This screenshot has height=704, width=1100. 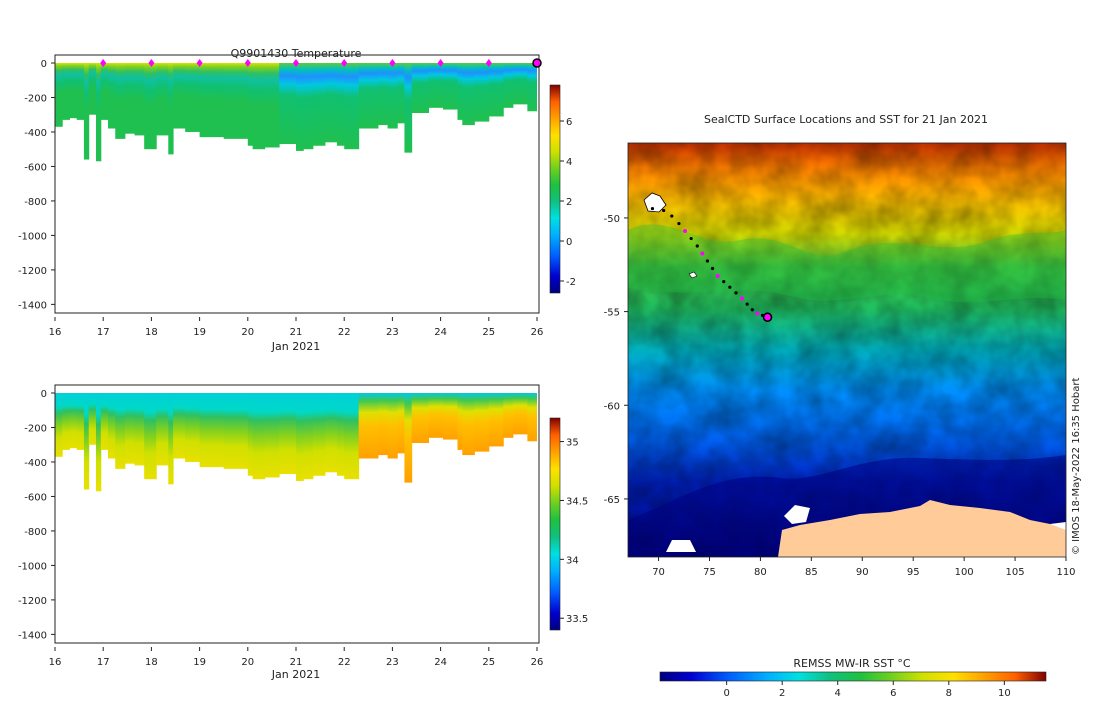 What do you see at coordinates (922, 528) in the screenshot?
I see `antarctica-land` at bounding box center [922, 528].